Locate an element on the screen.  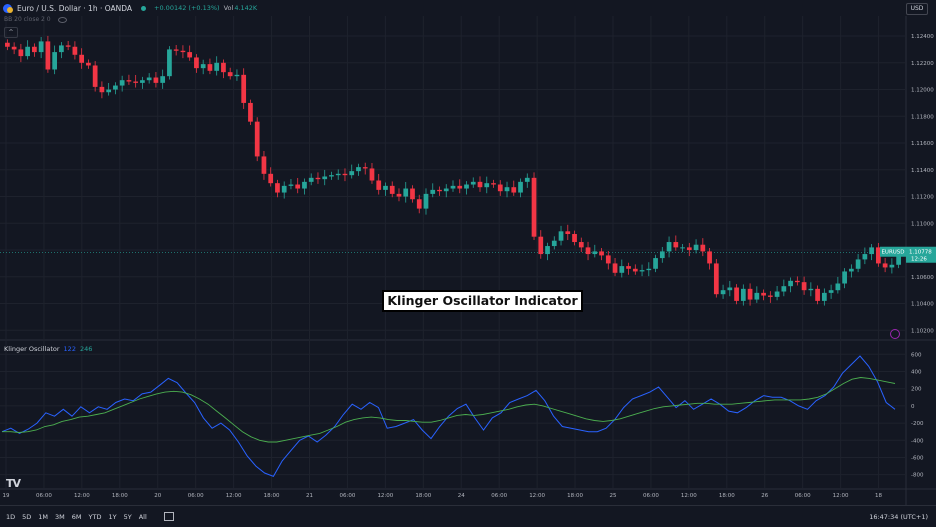
time-tick-label: 20 is located at coordinates (157, 496).